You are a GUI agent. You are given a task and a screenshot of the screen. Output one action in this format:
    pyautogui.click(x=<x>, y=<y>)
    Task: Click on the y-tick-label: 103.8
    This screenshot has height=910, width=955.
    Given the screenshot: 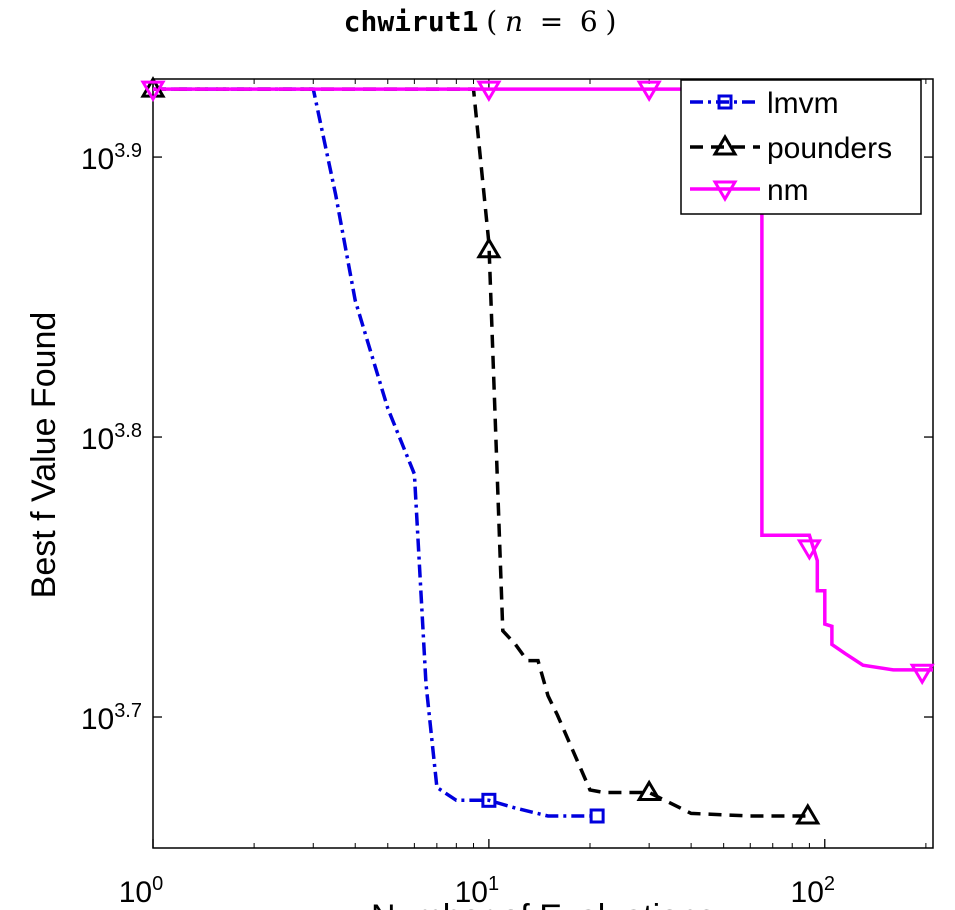 What is the action you would take?
    pyautogui.click(x=111, y=438)
    